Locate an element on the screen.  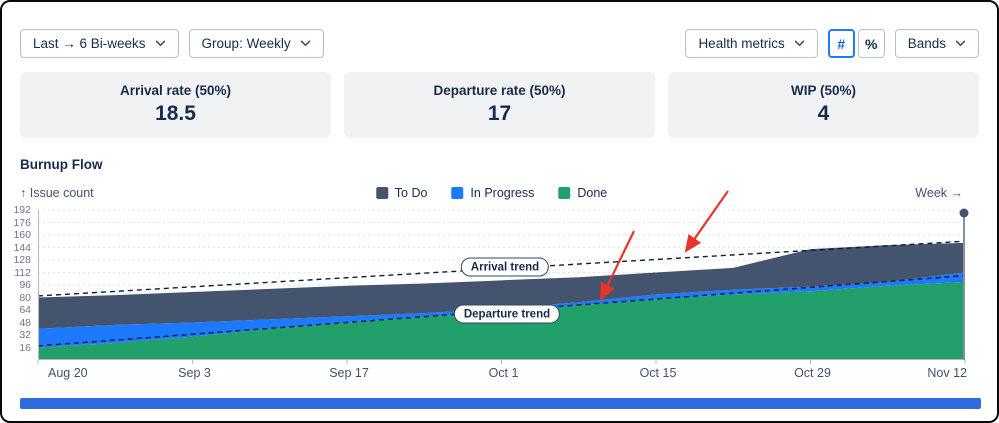
arrival-rate-title: Arrival rate (50%) is located at coordinates (175, 90).